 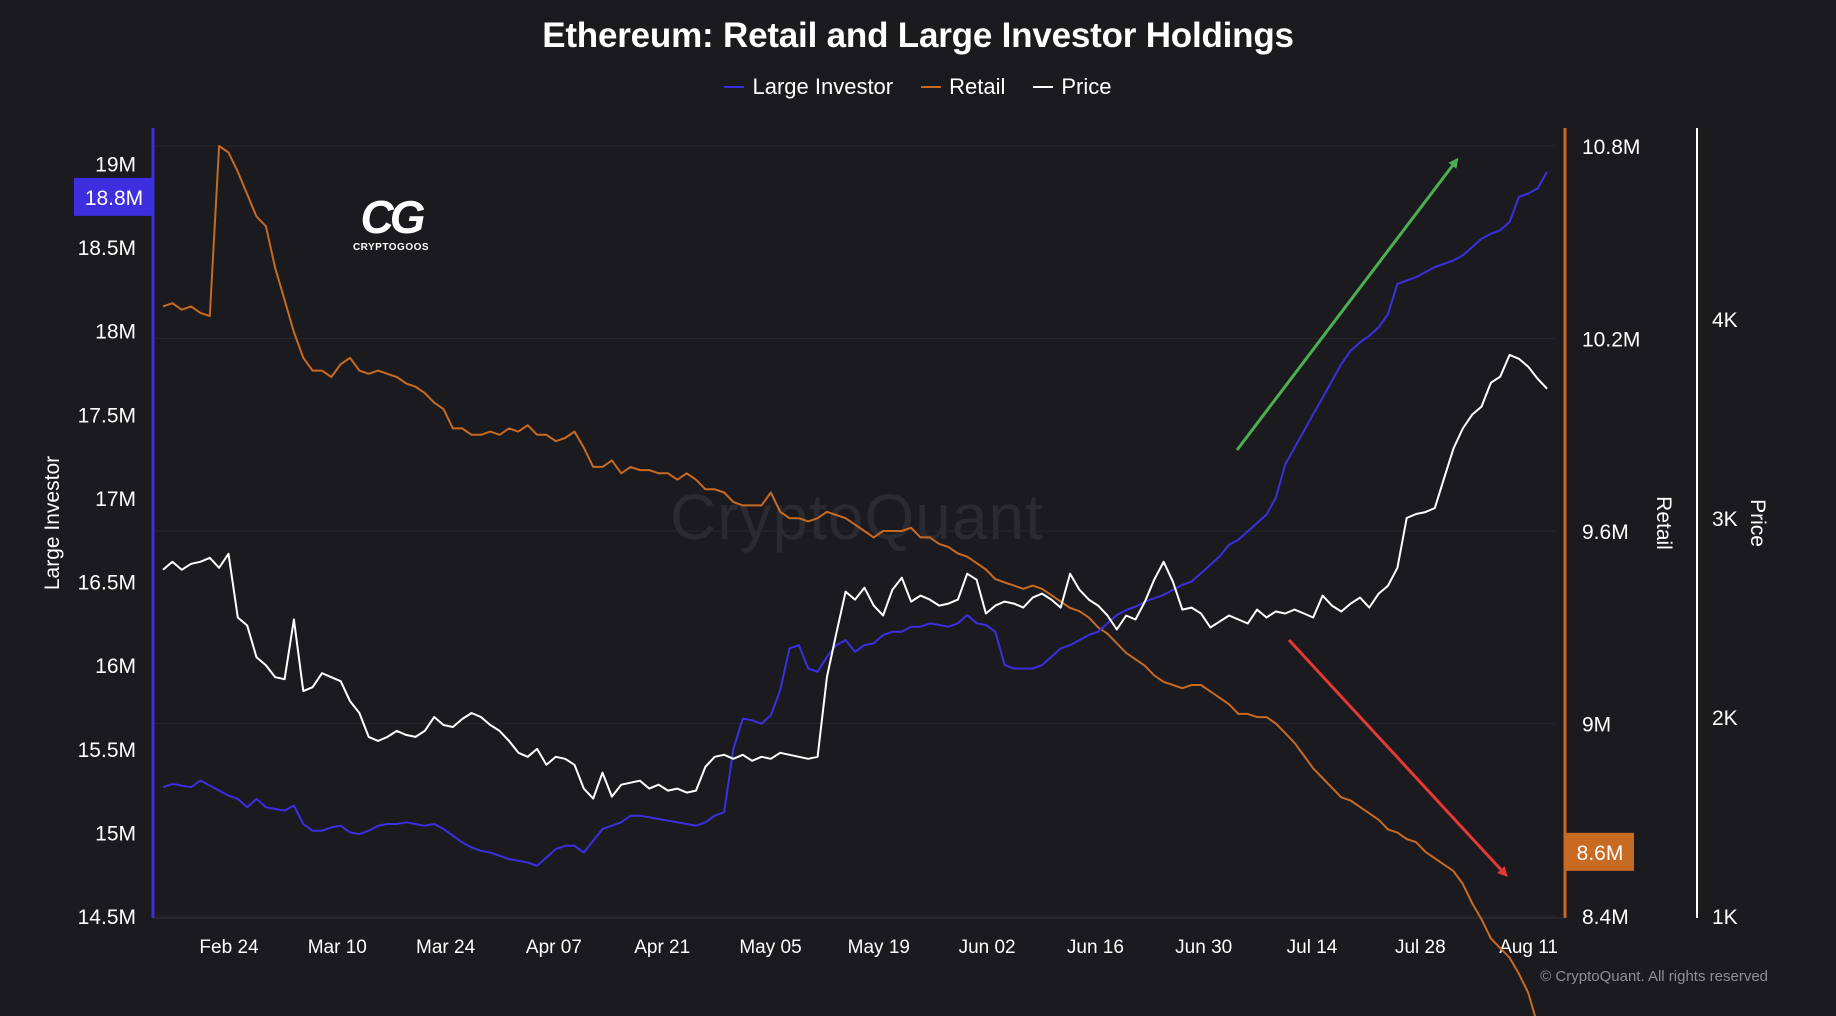 I want to click on retail-axis-title: Retail, so click(x=1663, y=523).